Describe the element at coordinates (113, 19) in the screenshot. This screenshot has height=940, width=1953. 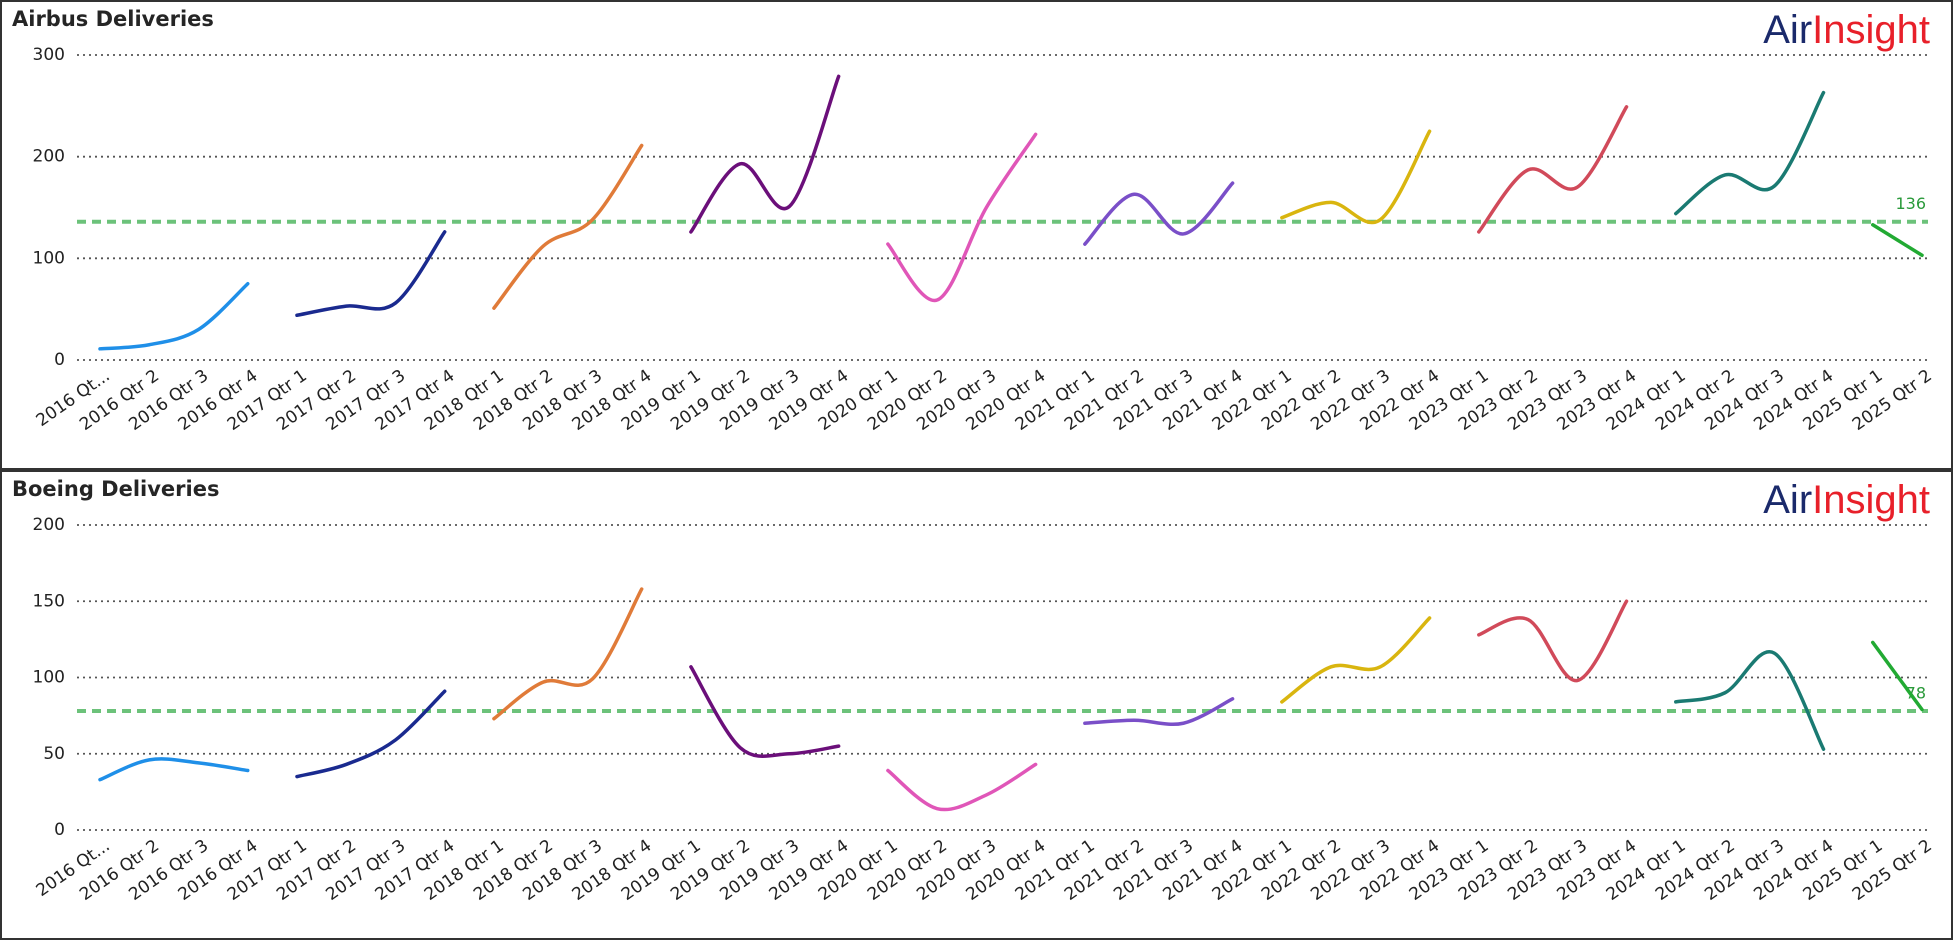
I see `chart-title: Airbus Deliveries` at that location.